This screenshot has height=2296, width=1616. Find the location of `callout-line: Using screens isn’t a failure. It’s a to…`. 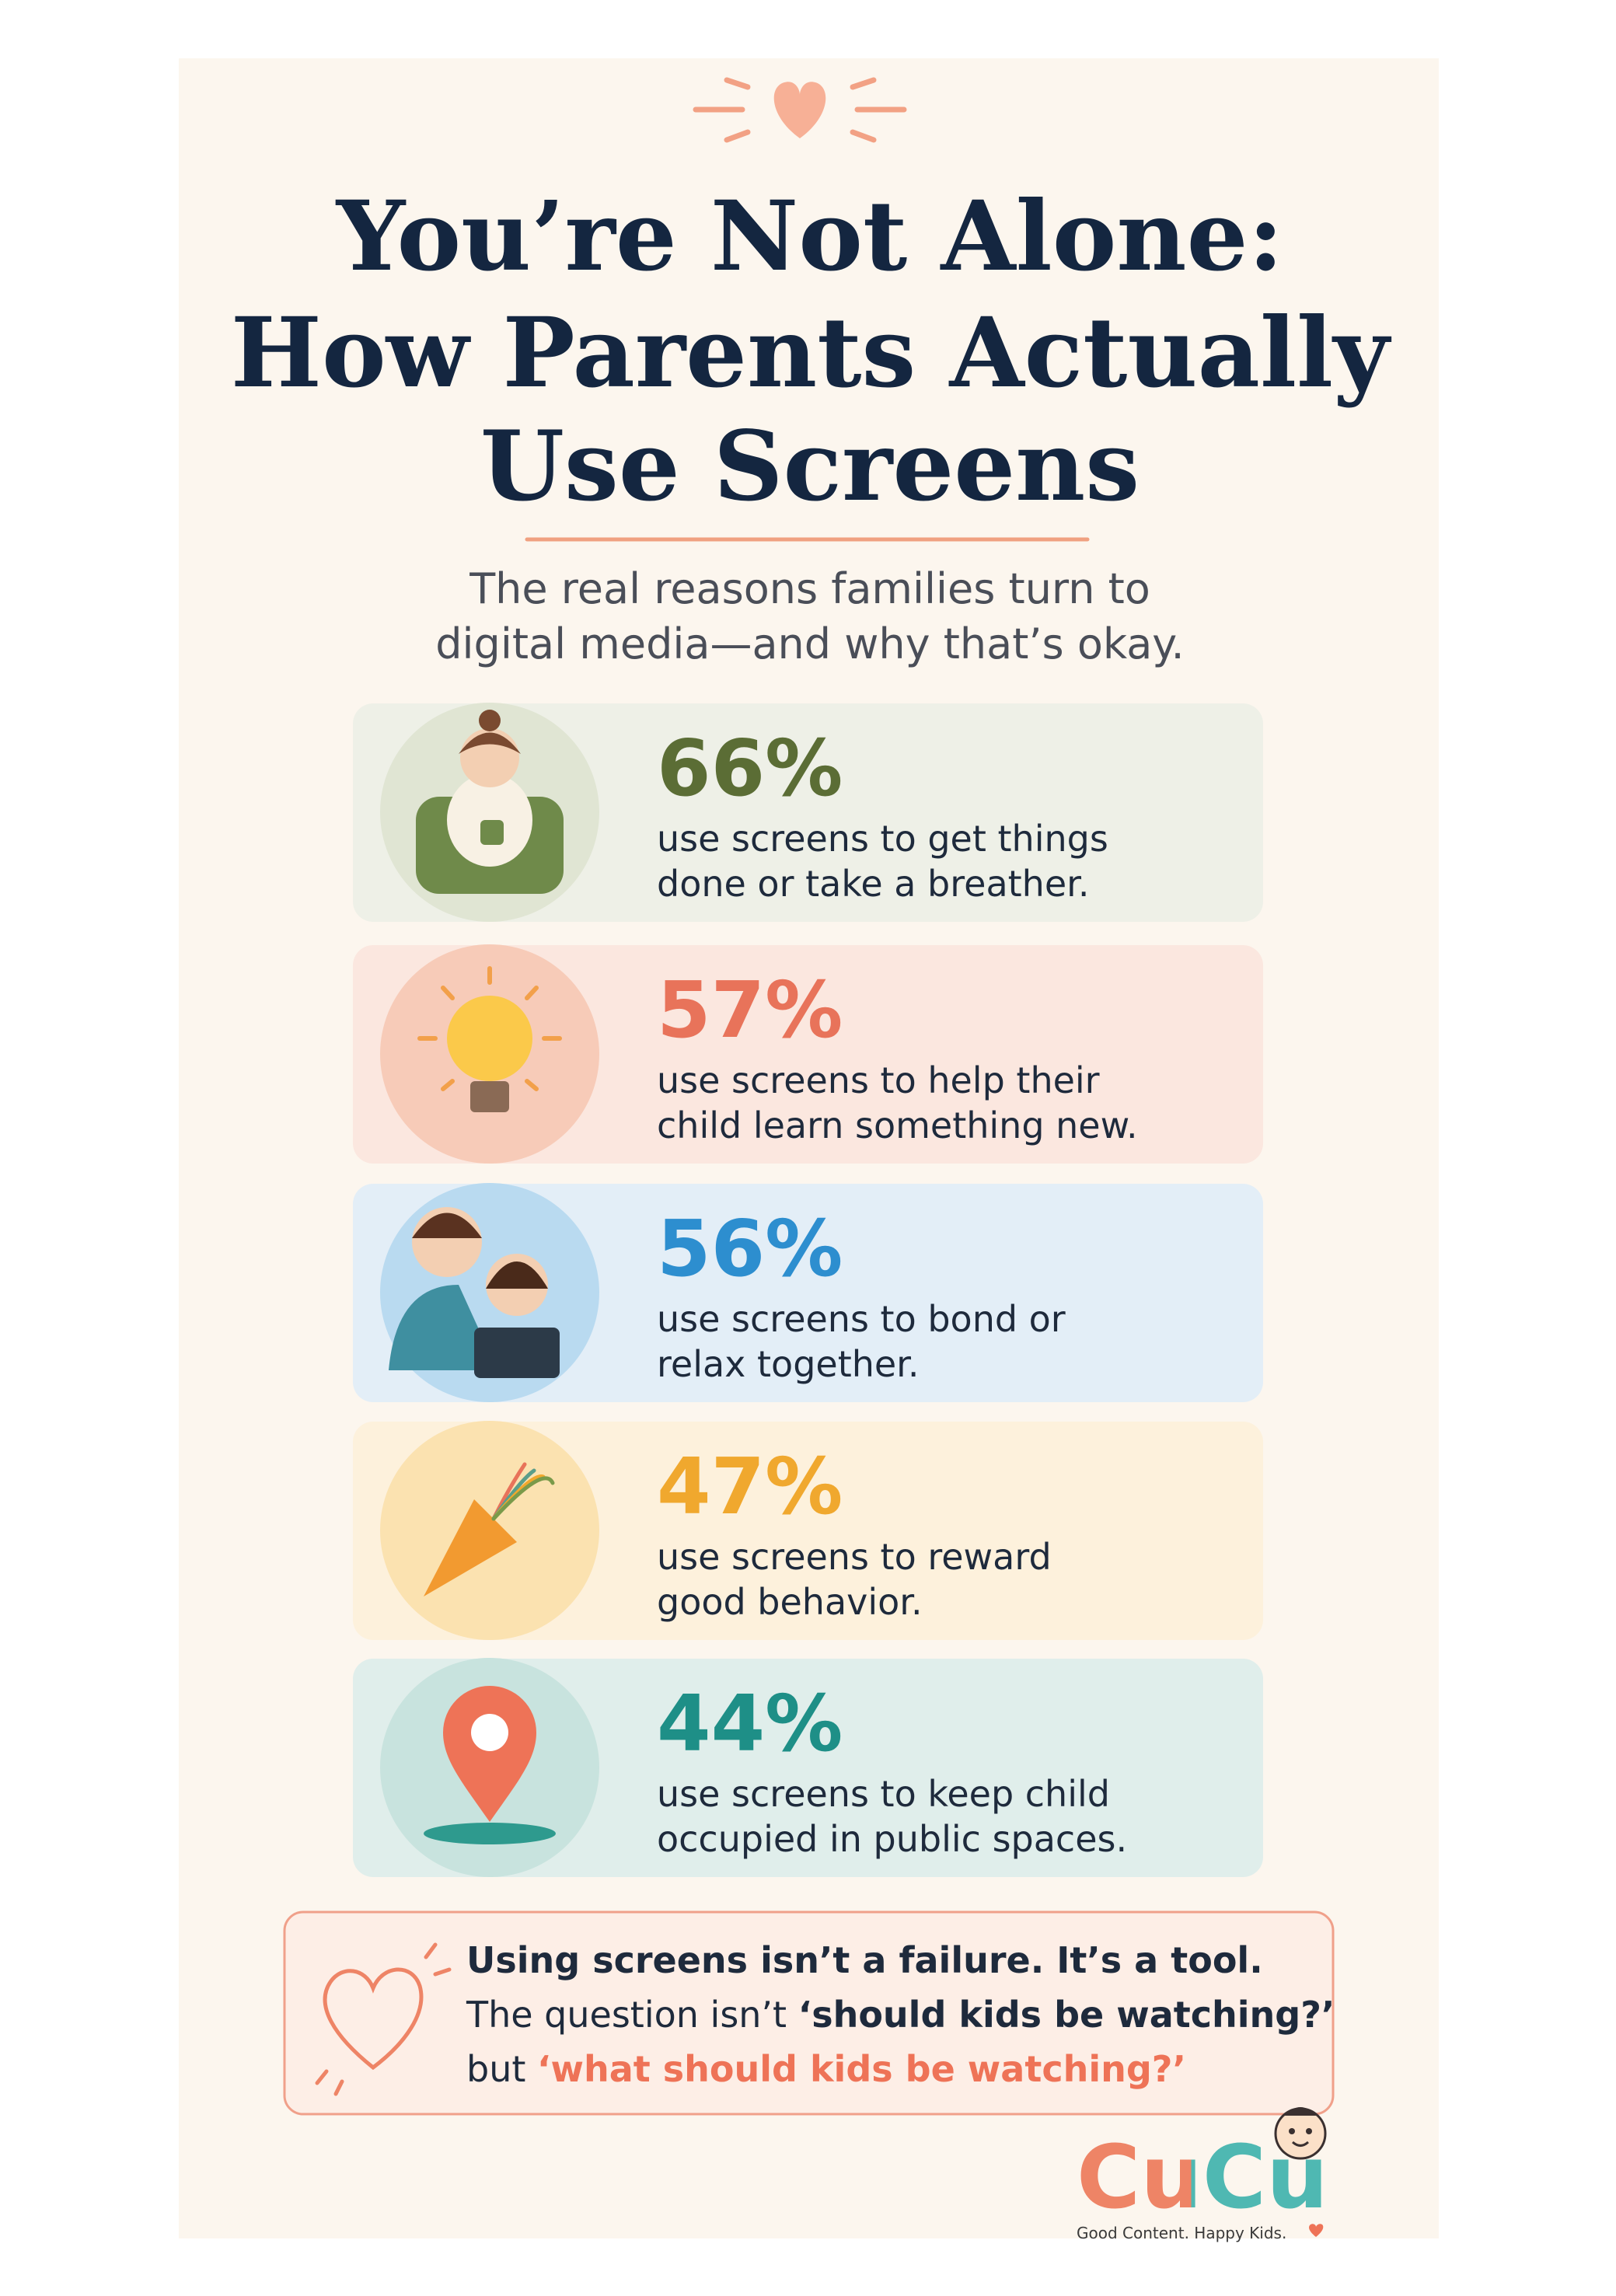

callout-line: Using screens isn’t a failure. It’s a to… is located at coordinates (864, 1960).